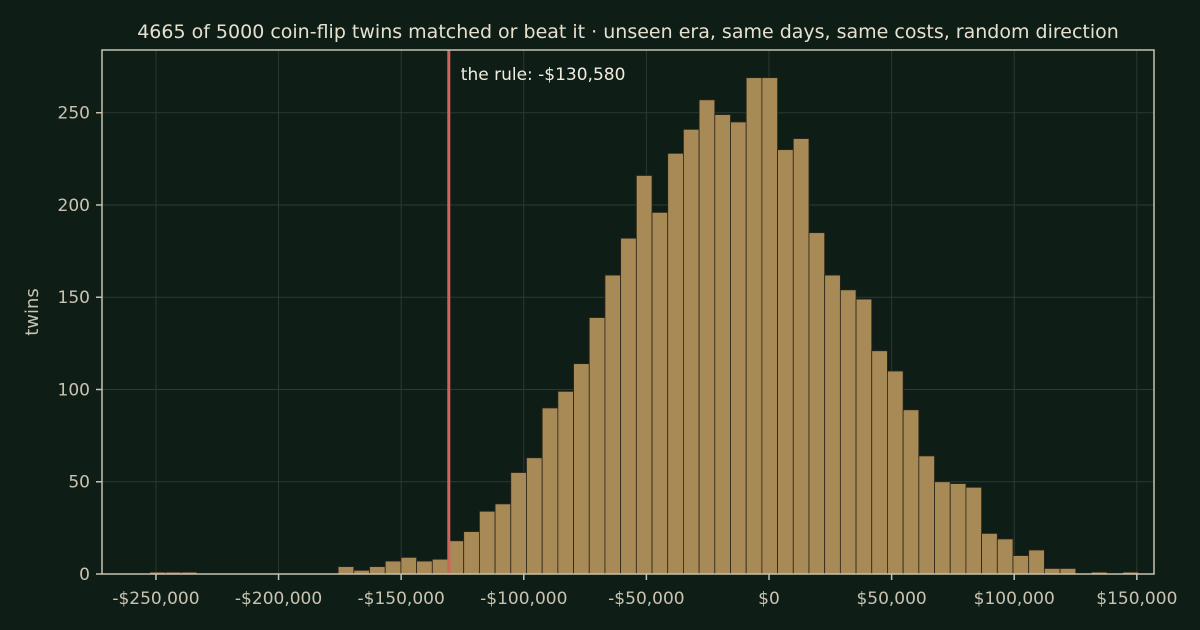  I want to click on y-axis-label: twins, so click(32, 312).